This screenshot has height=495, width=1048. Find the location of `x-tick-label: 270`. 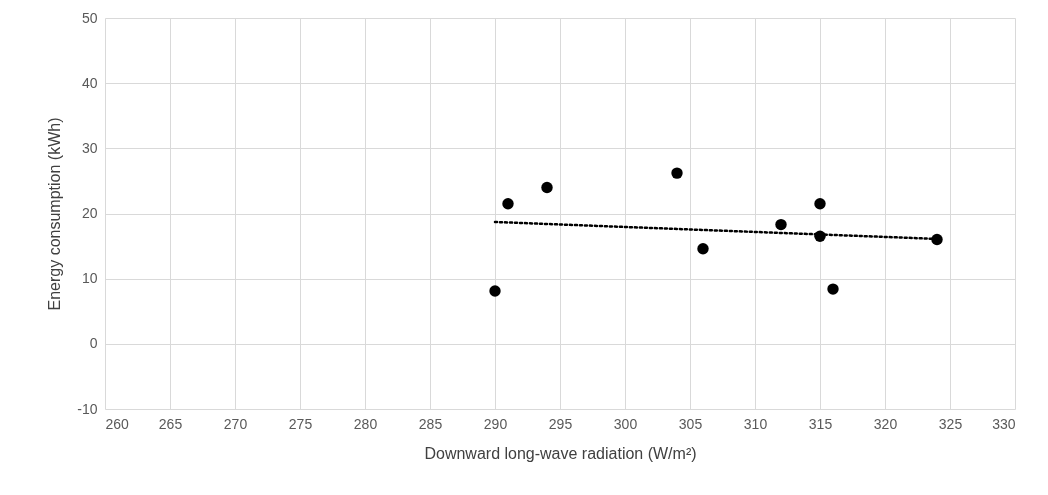

x-tick-label: 270 is located at coordinates (235, 423).